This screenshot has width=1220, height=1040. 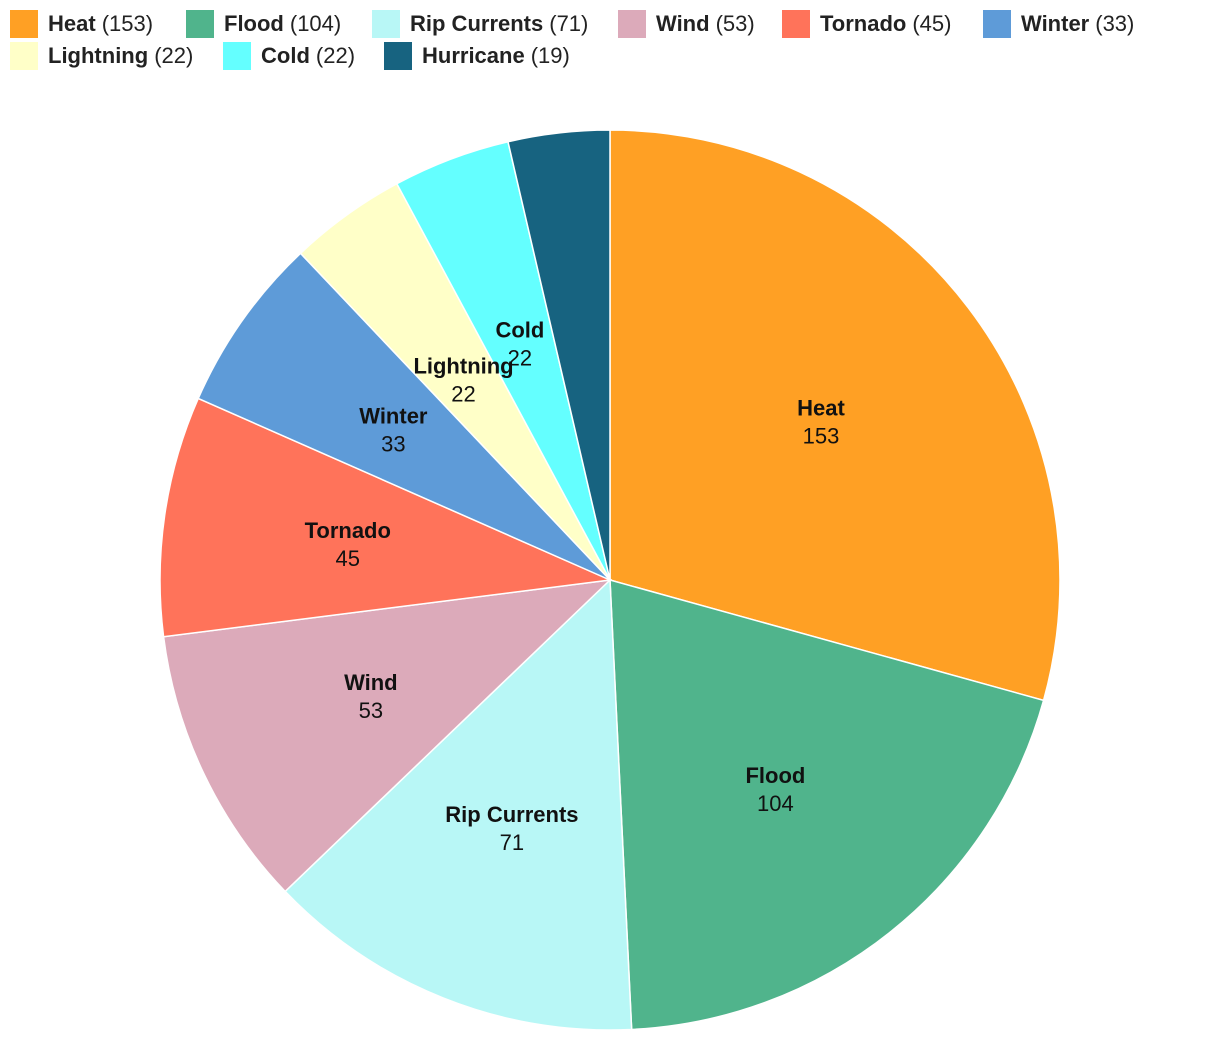 I want to click on legend-label-hurricane: Hurricane, so click(x=473, y=55).